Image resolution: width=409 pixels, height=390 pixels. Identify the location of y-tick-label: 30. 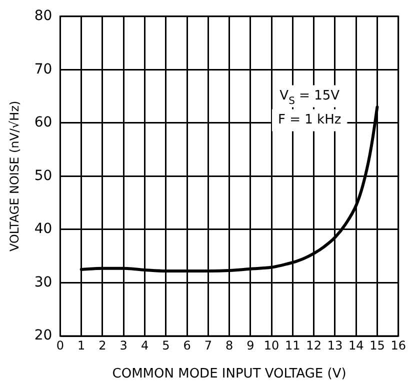
(43, 282).